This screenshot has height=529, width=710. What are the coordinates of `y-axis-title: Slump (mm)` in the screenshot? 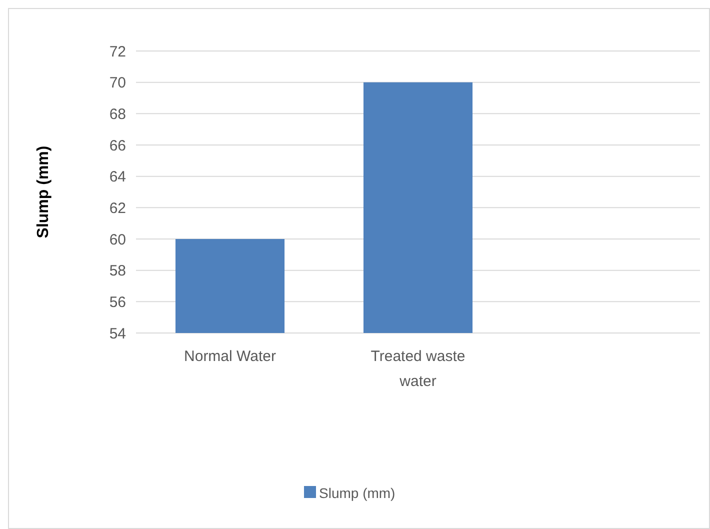 It's located at (43, 192).